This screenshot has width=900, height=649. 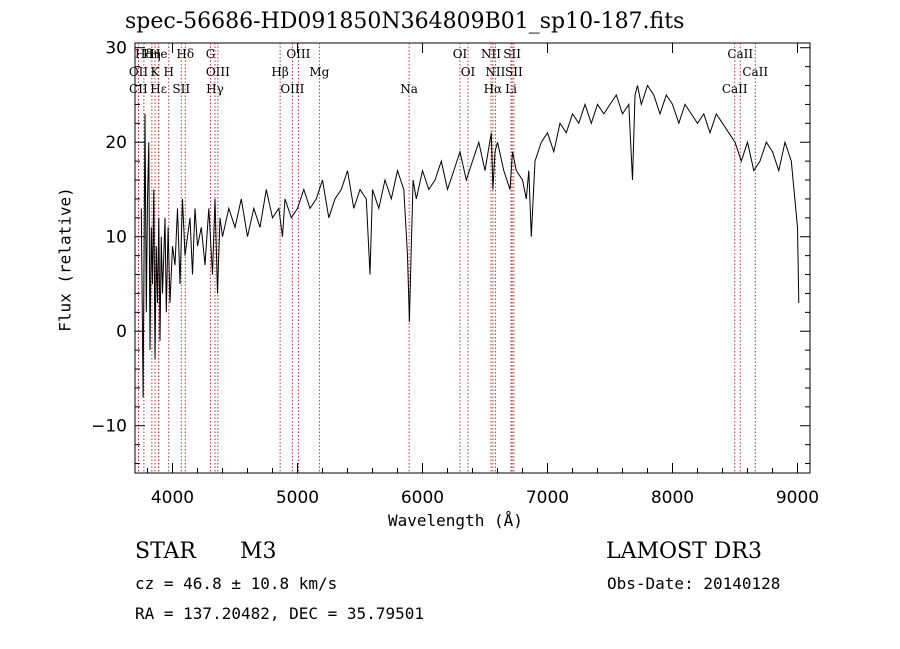 What do you see at coordinates (116, 49) in the screenshot?
I see `y-tick-label: 30` at bounding box center [116, 49].